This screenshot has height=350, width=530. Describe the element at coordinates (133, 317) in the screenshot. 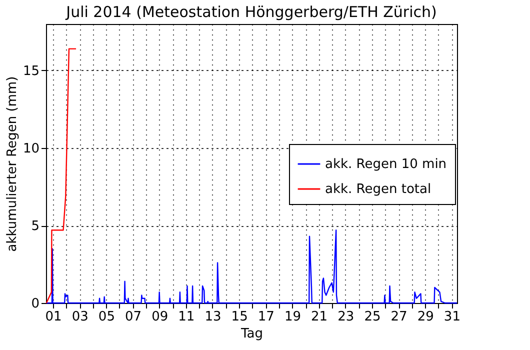

I see `x-tick-label: 07` at that location.